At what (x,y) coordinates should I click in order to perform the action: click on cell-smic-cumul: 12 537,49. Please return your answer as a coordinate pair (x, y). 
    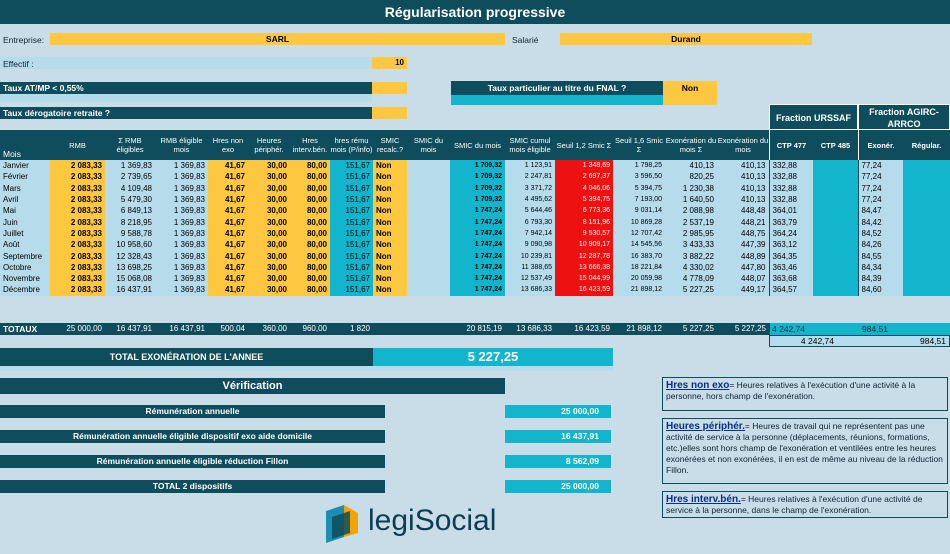
    Looking at the image, I should click on (530, 278).